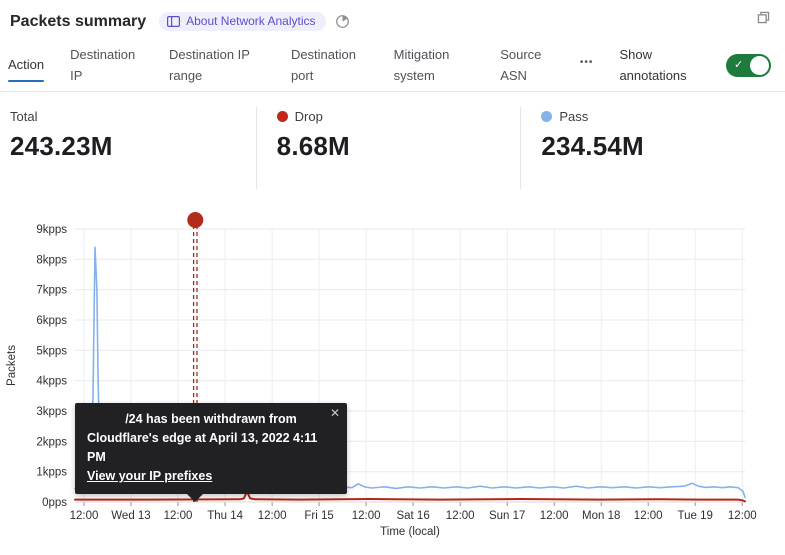 The image size is (785, 555). What do you see at coordinates (61, 146) in the screenshot?
I see `stat-total-value: 243.23M` at bounding box center [61, 146].